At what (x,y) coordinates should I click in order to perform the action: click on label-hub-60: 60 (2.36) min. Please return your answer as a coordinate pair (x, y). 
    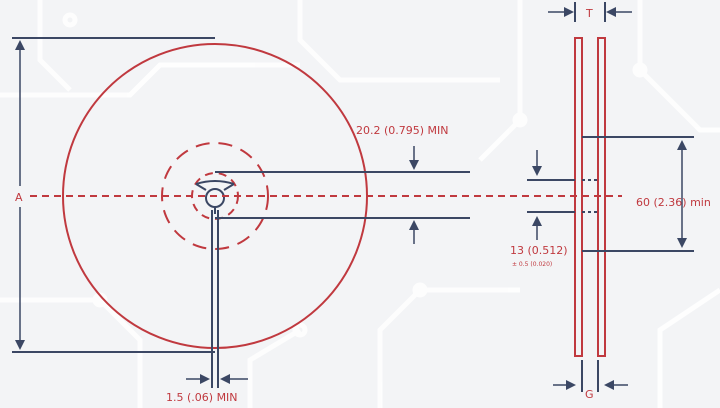
    Looking at the image, I should click on (673, 202).